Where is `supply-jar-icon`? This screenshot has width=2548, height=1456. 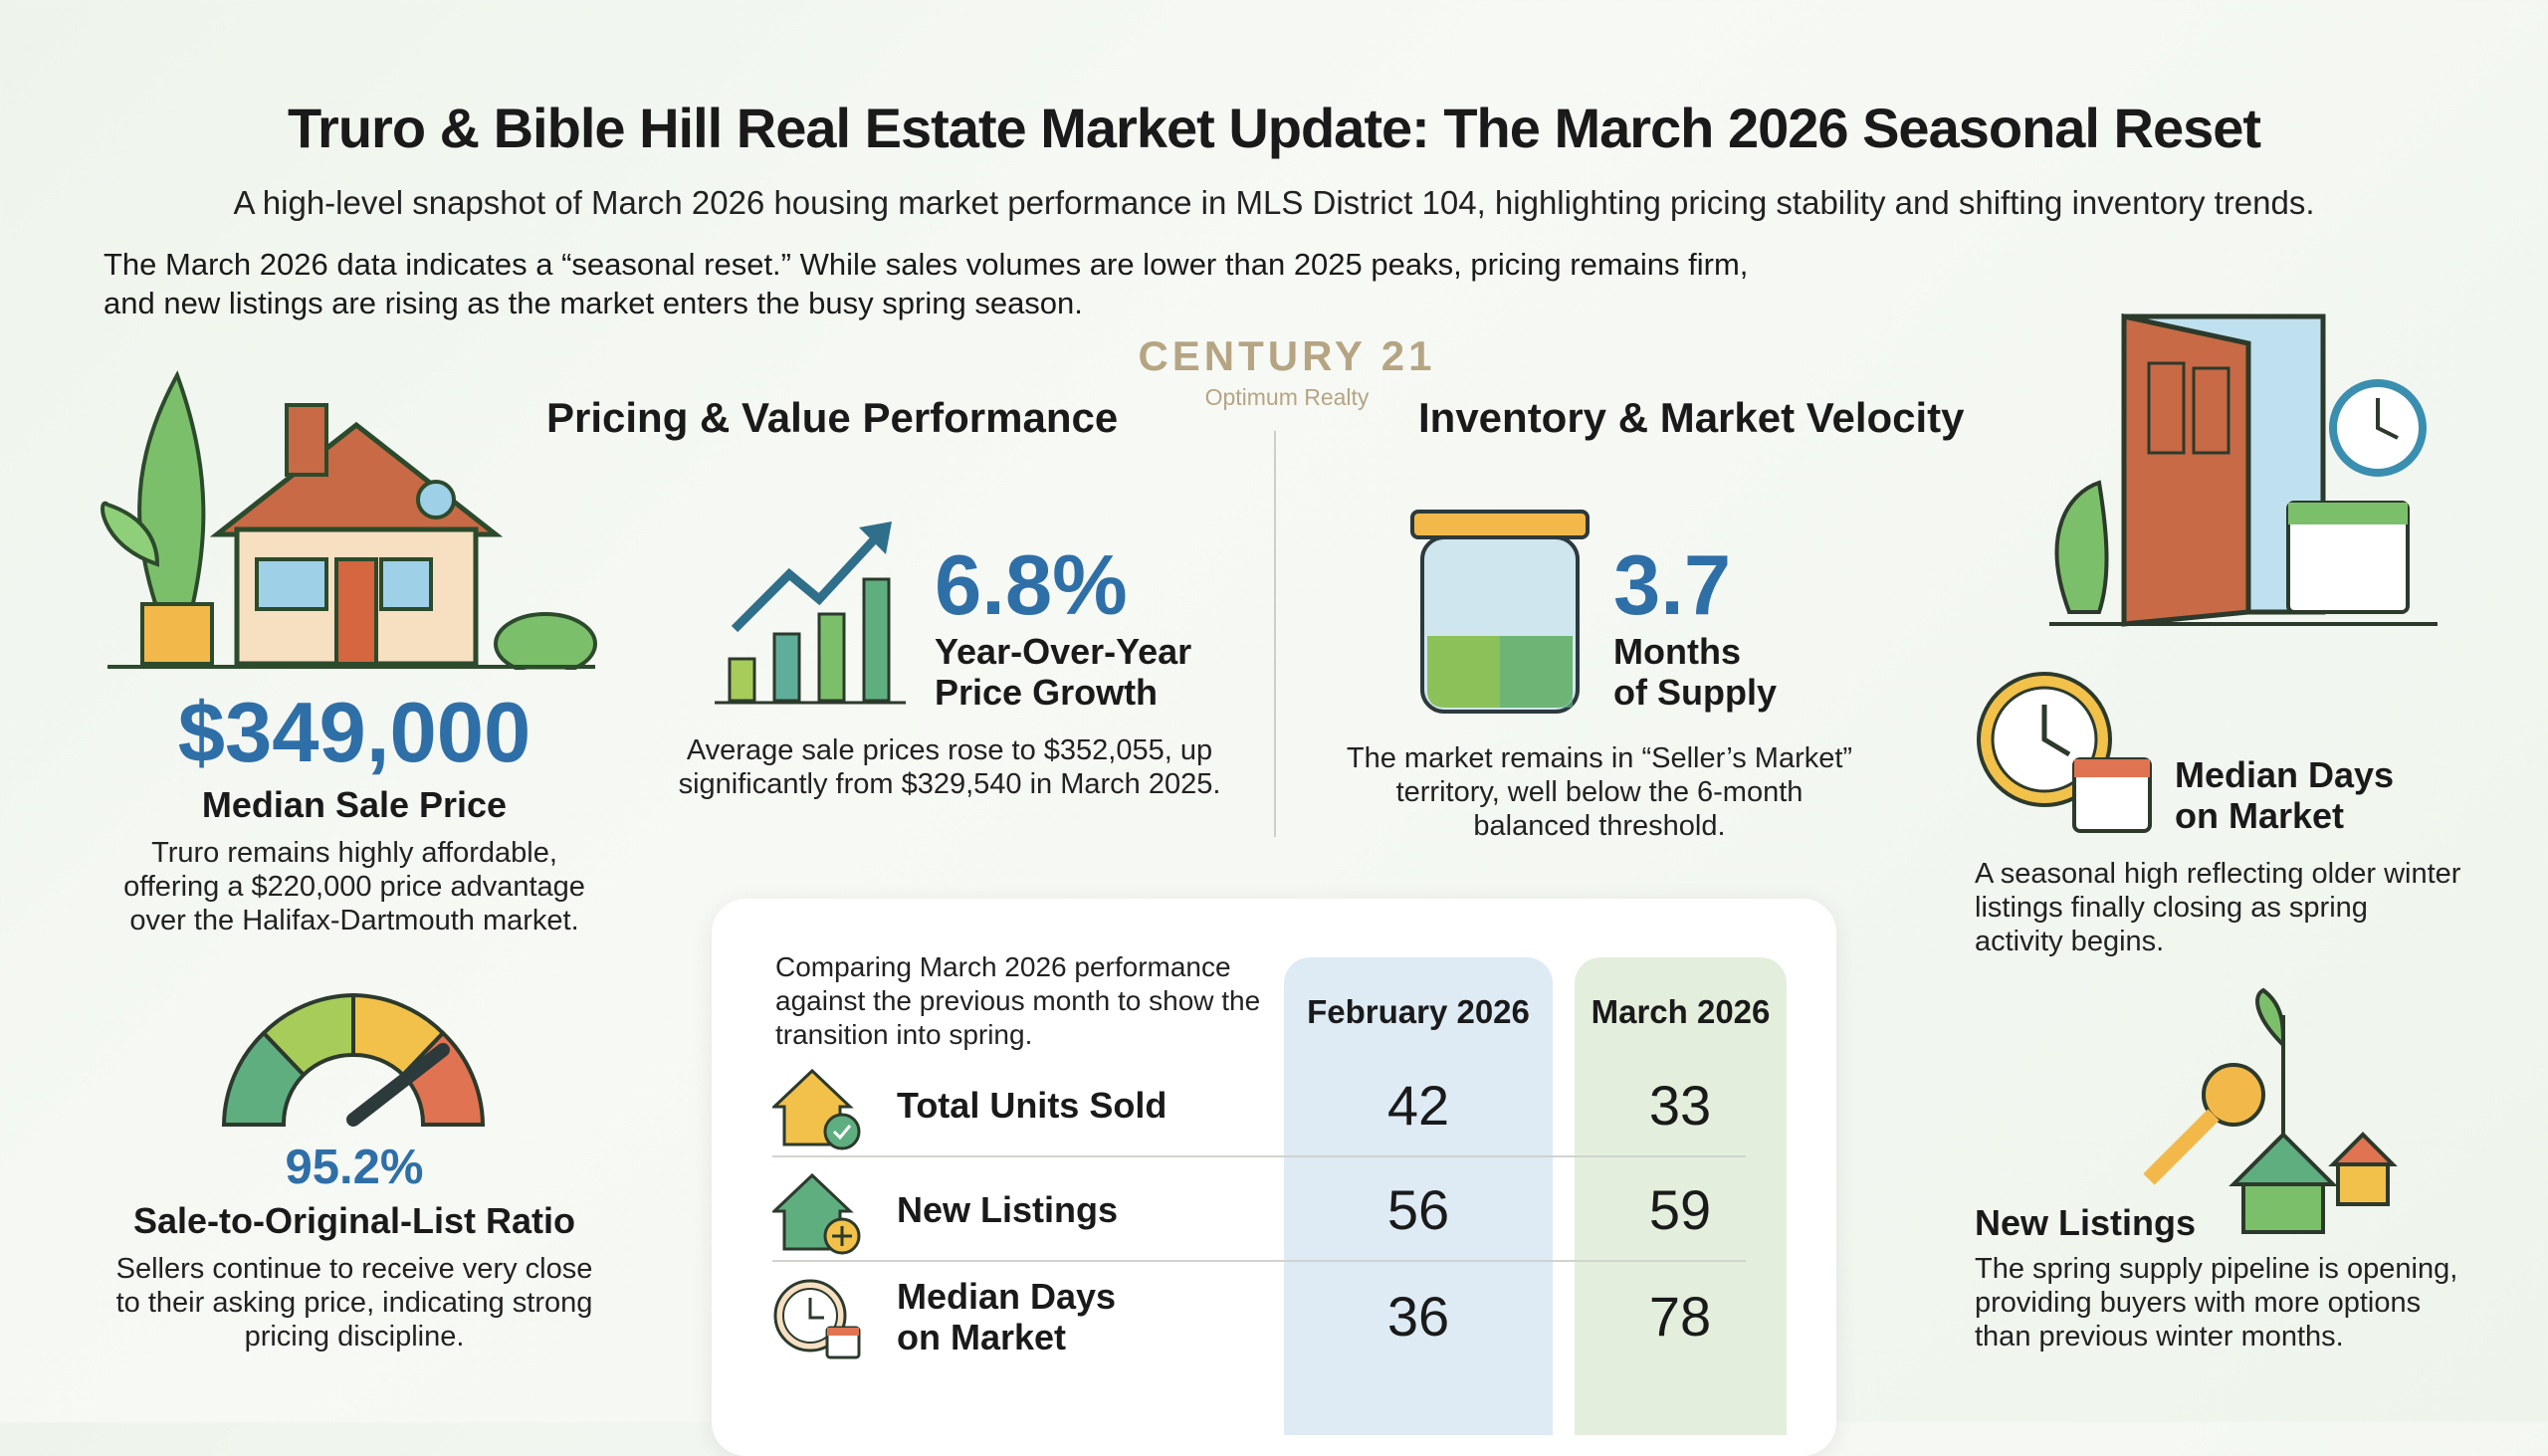 supply-jar-icon is located at coordinates (1500, 612).